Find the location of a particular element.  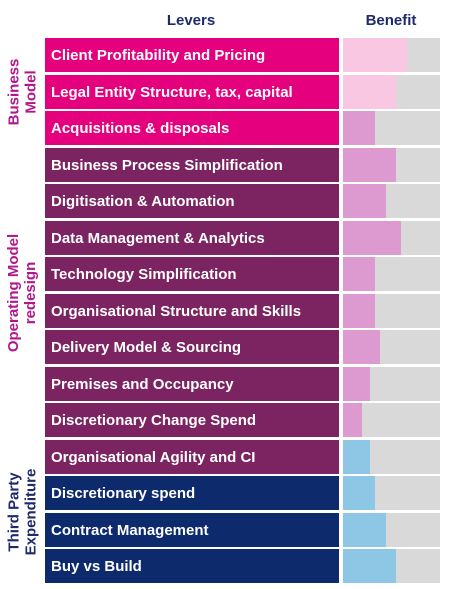

lever-label: Client Profitability and Pricing is located at coordinates (192, 55).